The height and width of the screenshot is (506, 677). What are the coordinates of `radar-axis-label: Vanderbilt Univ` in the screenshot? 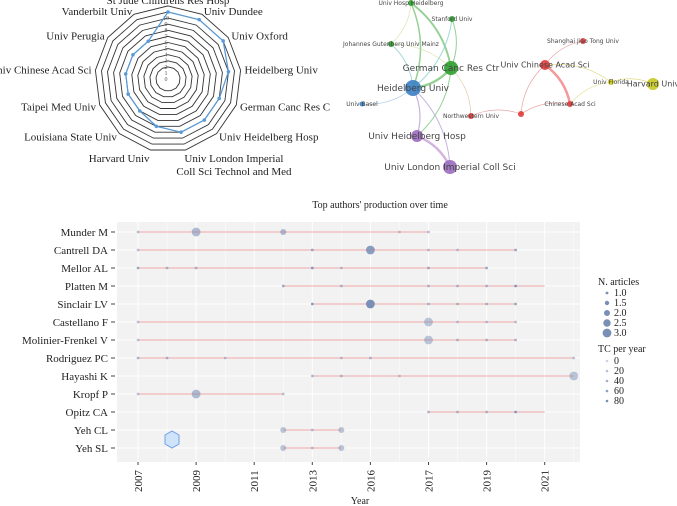 It's located at (97, 12).